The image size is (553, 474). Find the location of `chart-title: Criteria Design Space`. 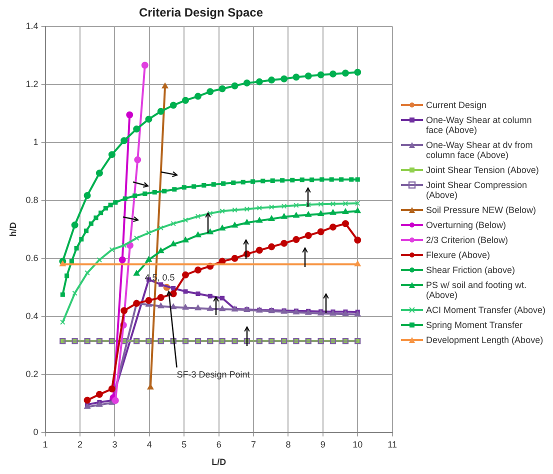

chart-title: Criteria Design Space is located at coordinates (201, 13).